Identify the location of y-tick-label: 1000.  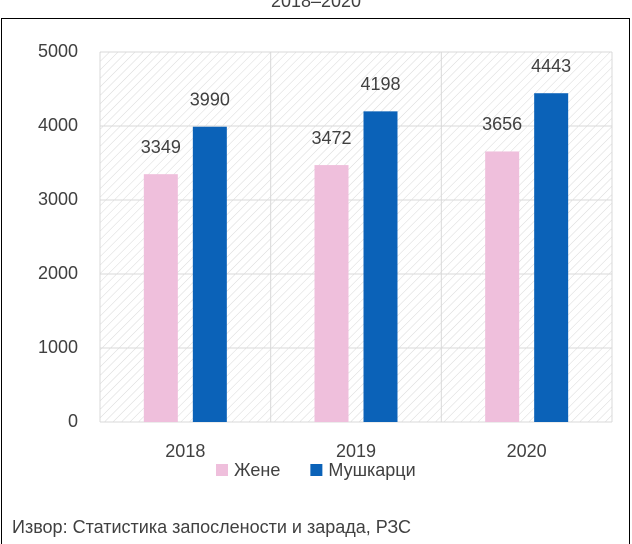
(58, 347).